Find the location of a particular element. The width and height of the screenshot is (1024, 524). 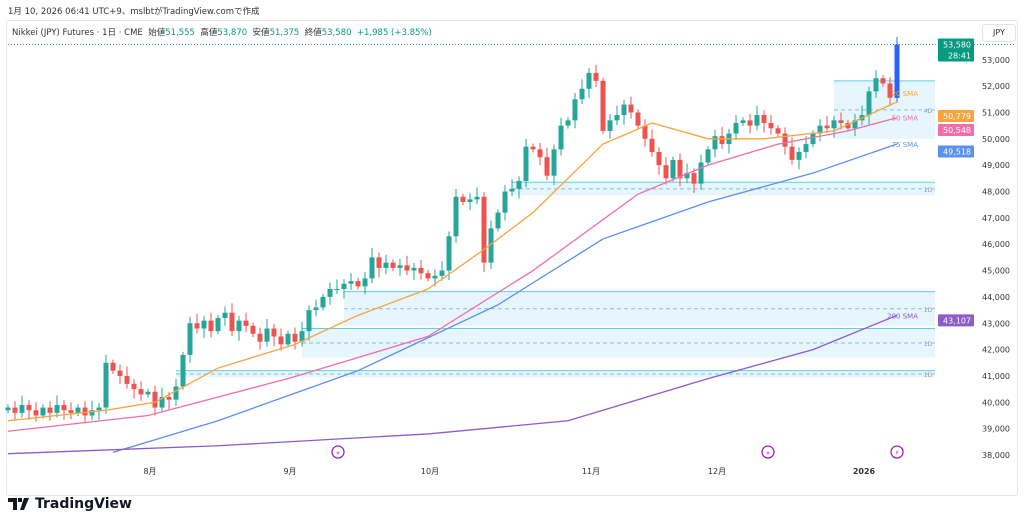

y-tick-label: 42,000 is located at coordinates (996, 350).